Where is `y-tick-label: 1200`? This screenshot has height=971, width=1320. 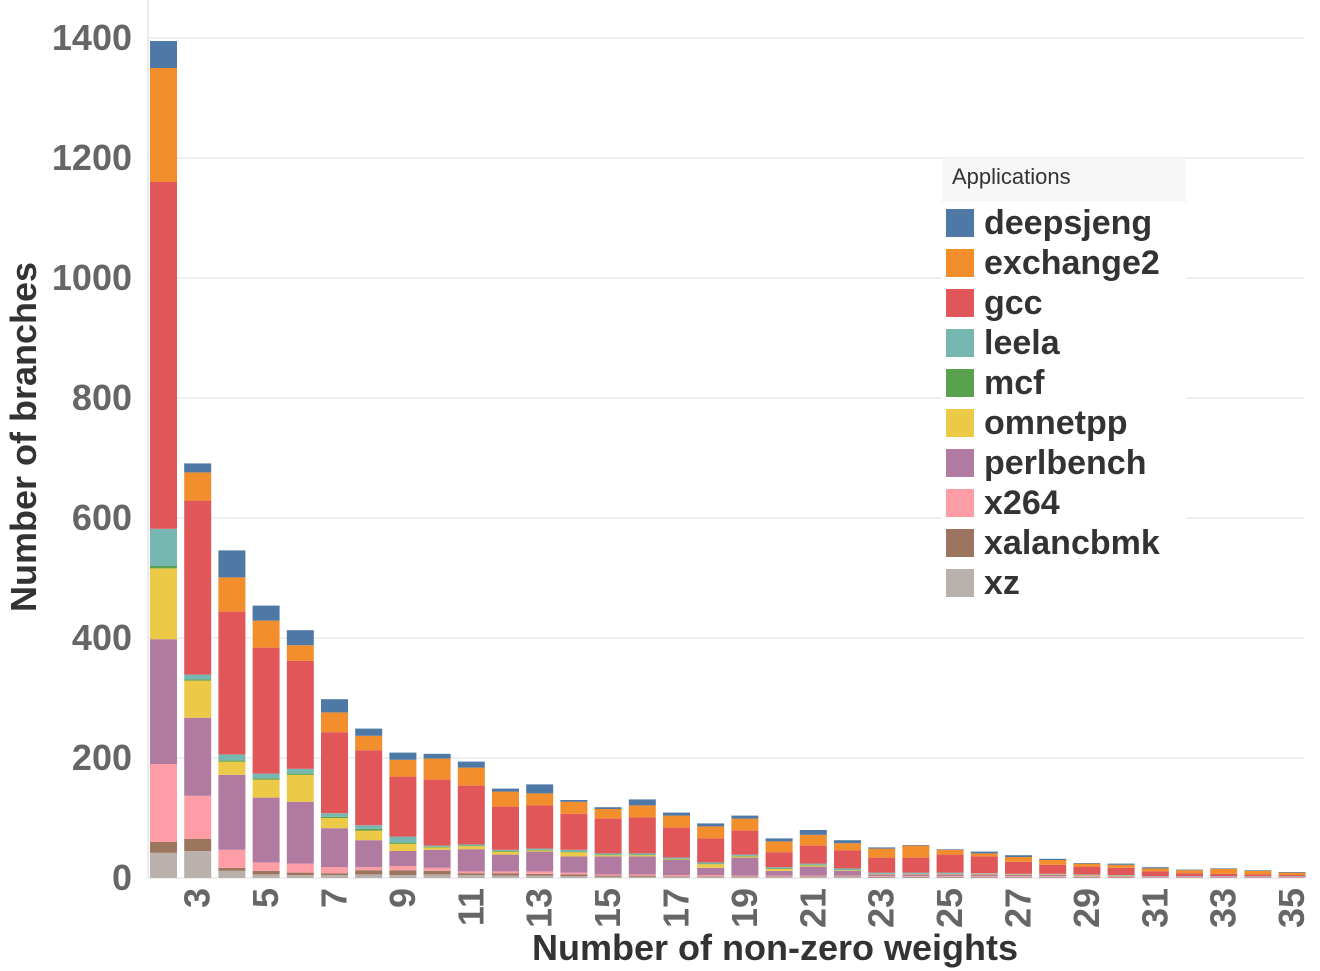
y-tick-label: 1200 is located at coordinates (92, 157).